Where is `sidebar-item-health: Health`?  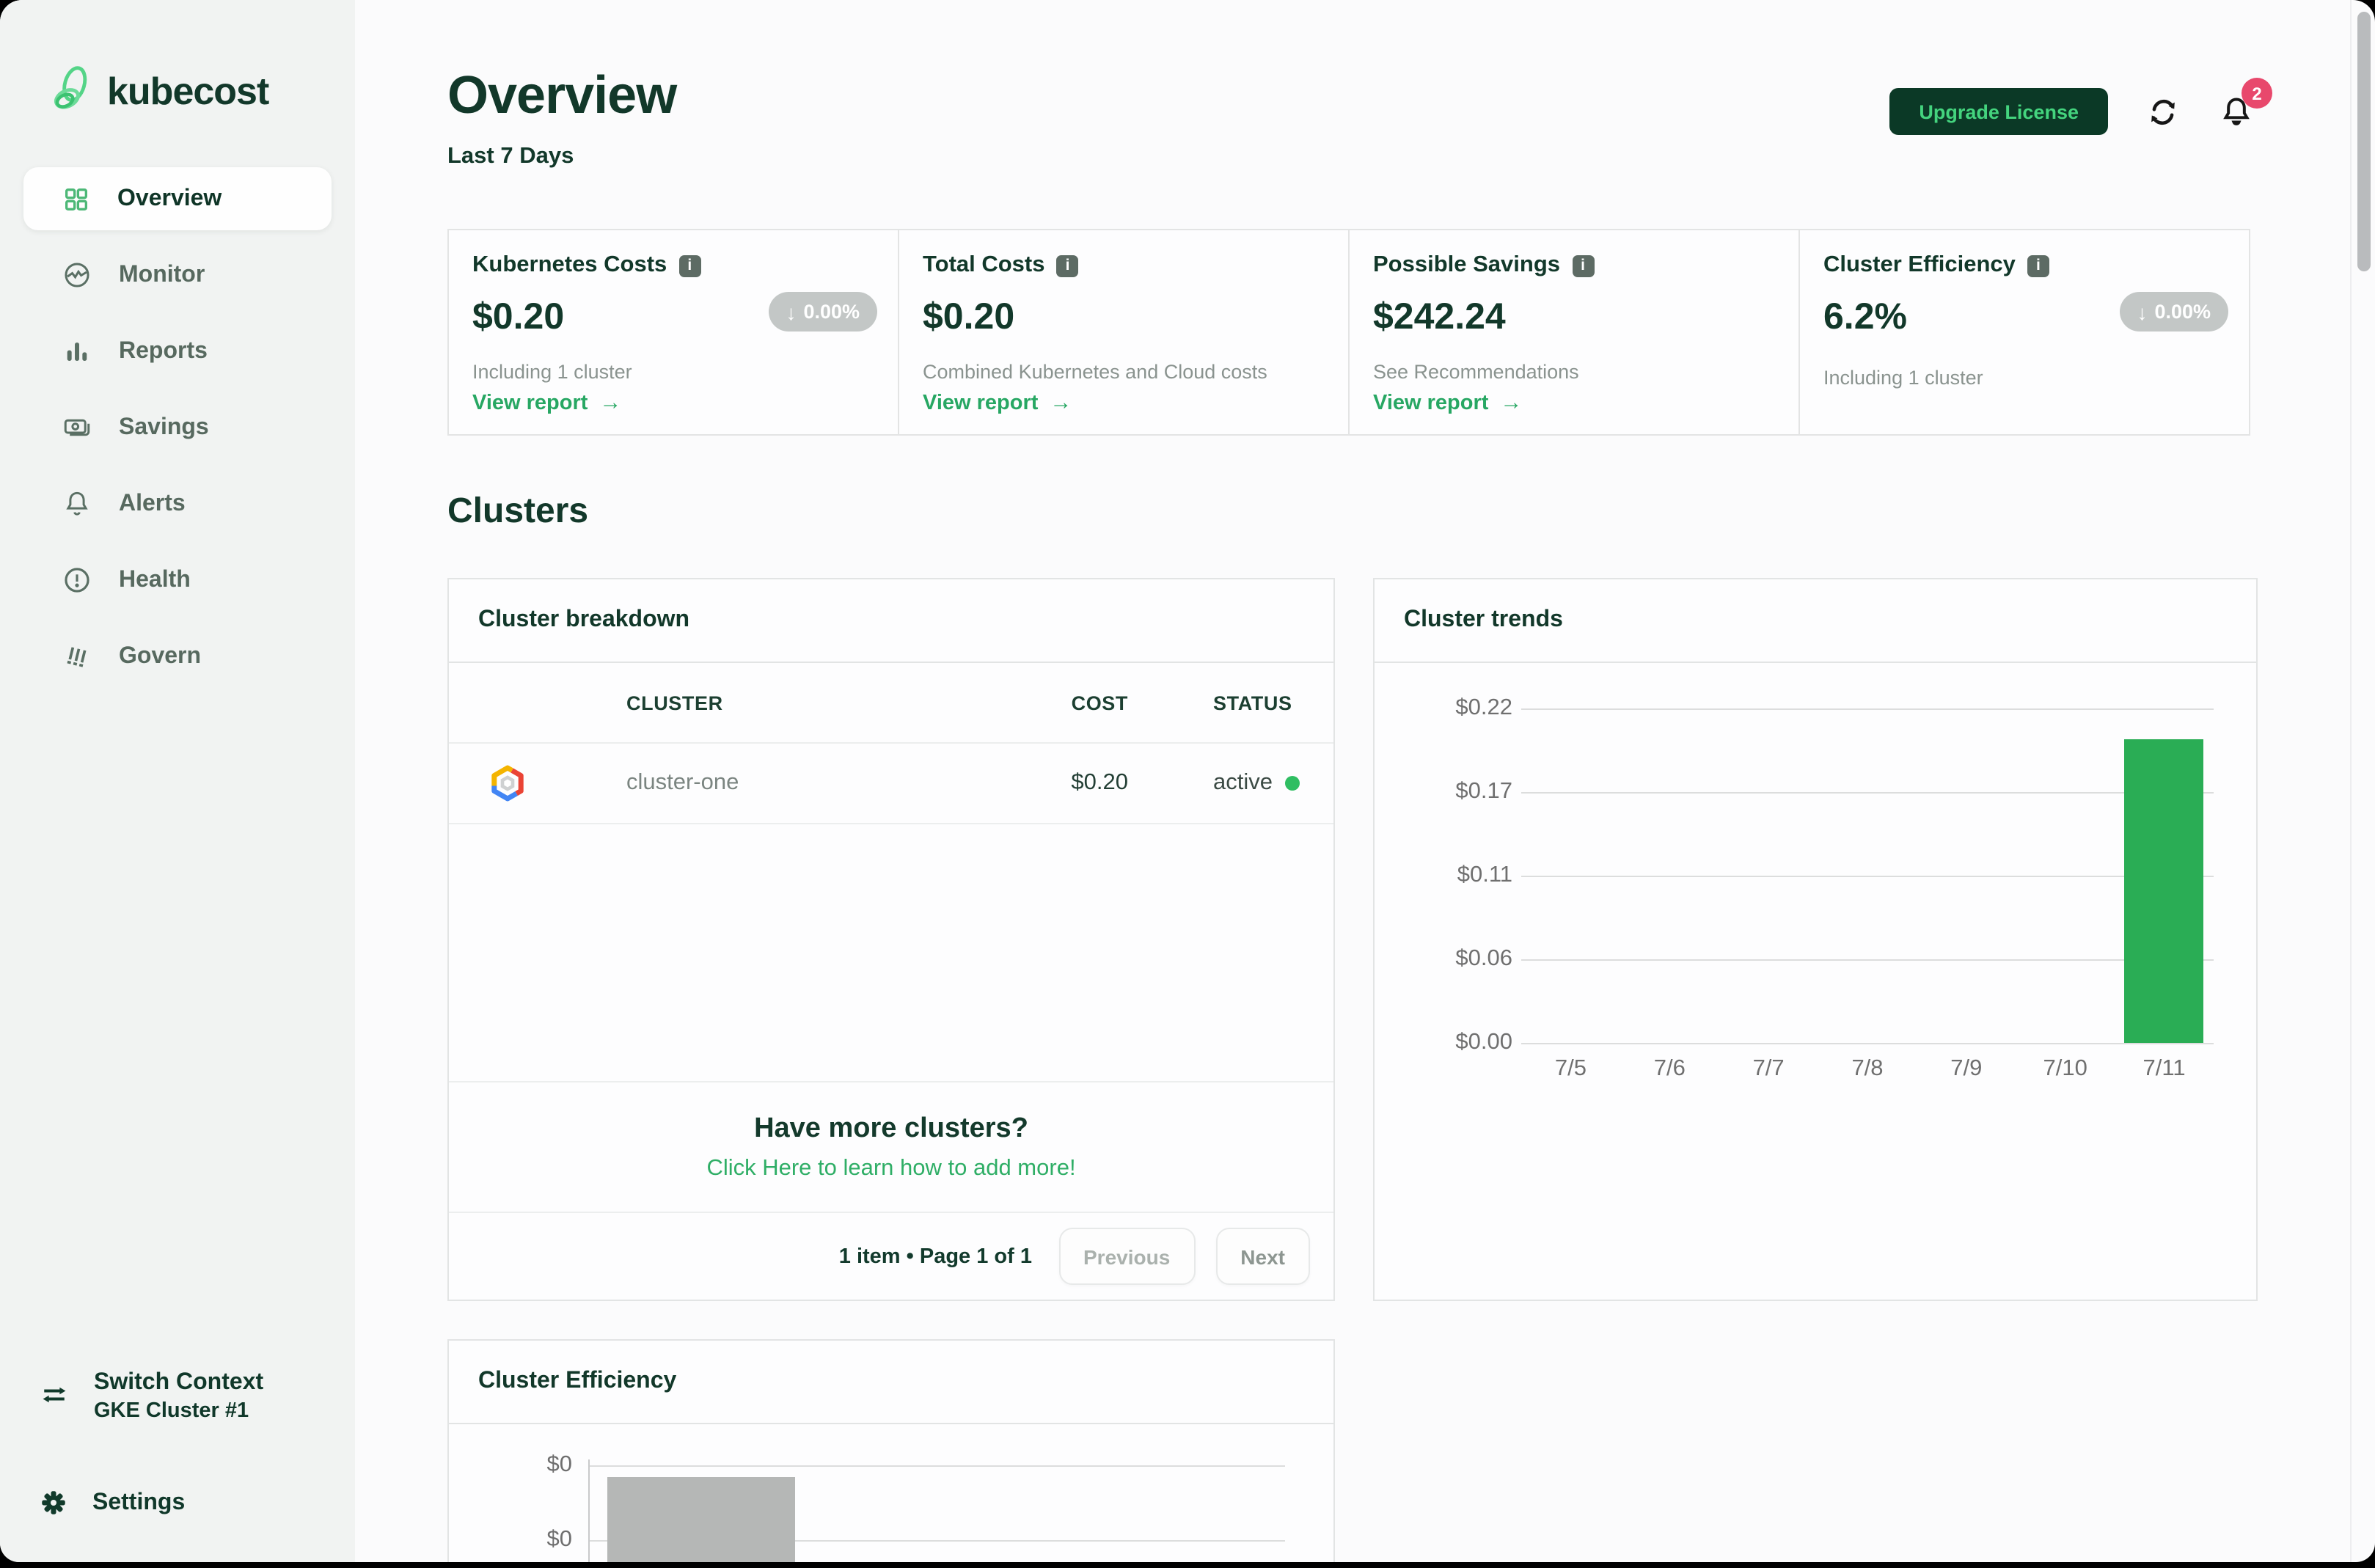
sidebar-item-health: Health is located at coordinates (177, 580).